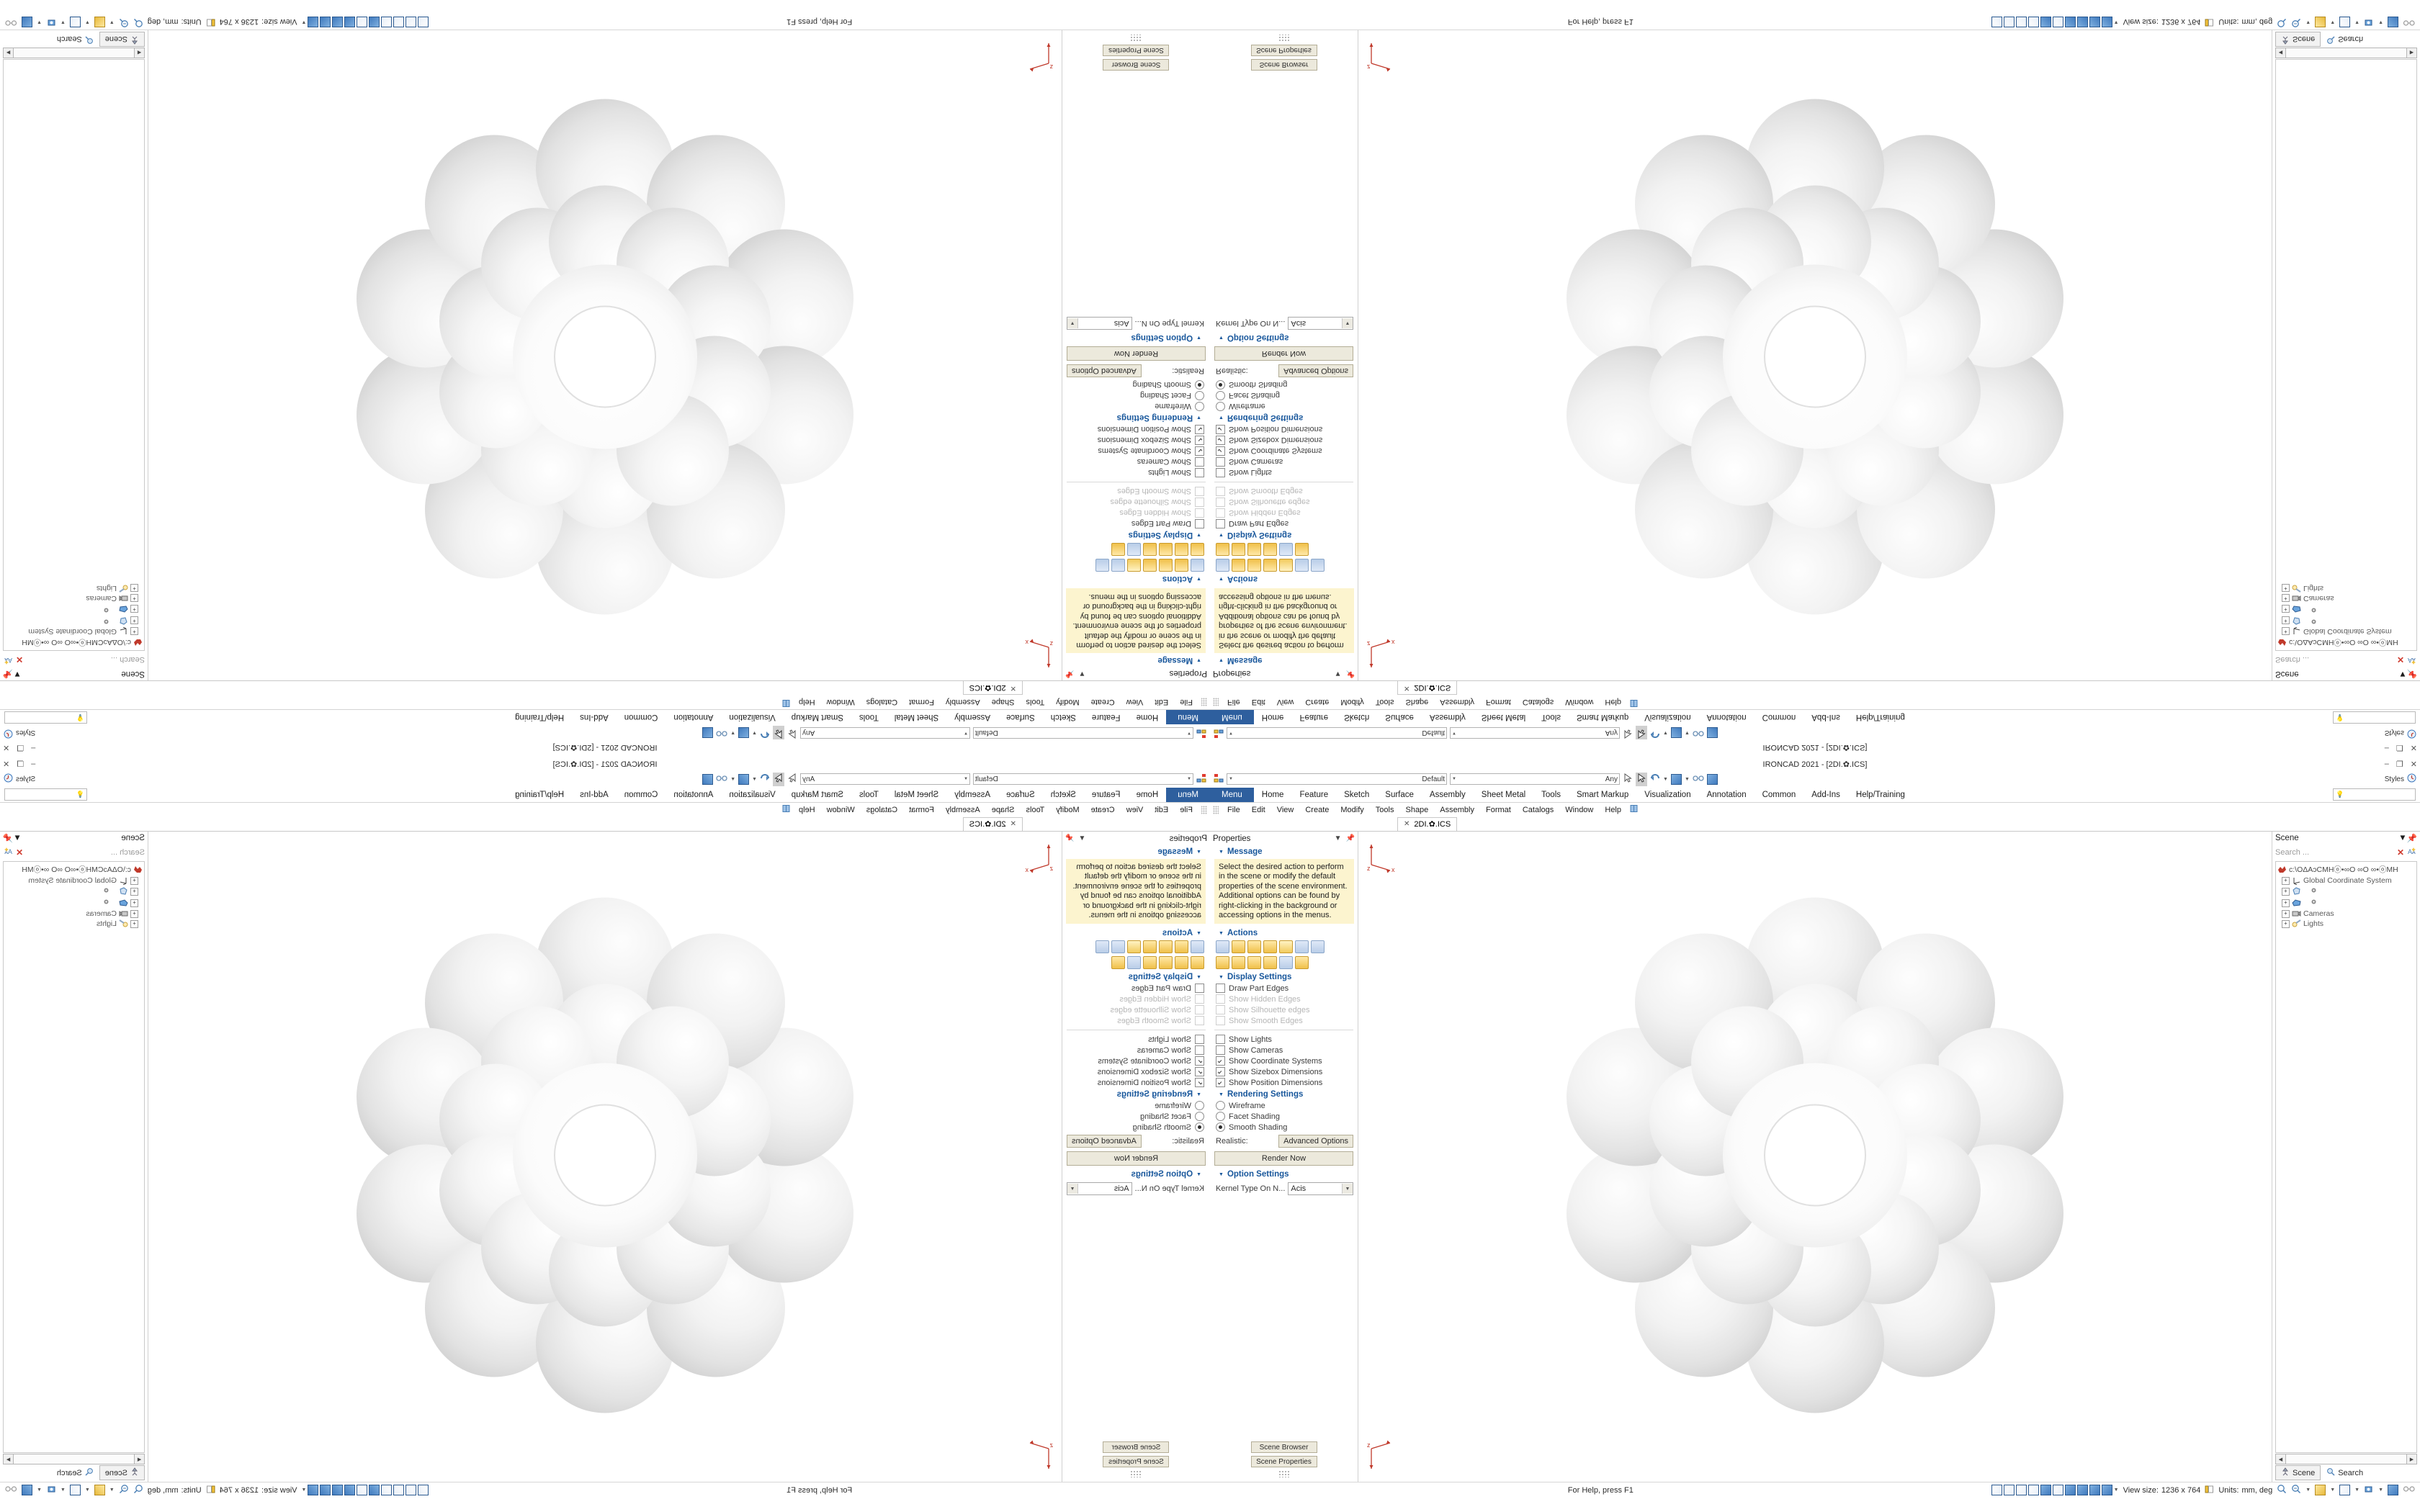 This screenshot has height=1512, width=2420. Describe the element at coordinates (1284, 1050) in the screenshot. I see `checkbox-show-cameras: Show Cameras` at that location.